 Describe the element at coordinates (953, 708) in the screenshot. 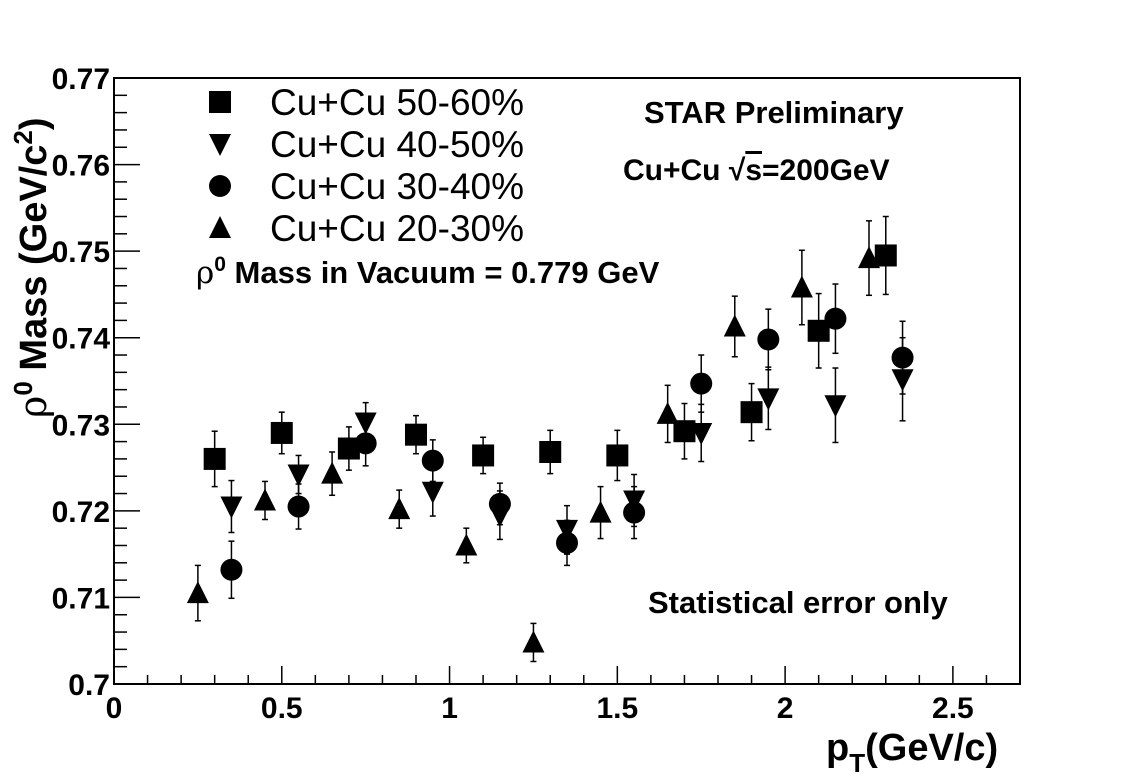

I see `x-tick-label: 2.5` at that location.